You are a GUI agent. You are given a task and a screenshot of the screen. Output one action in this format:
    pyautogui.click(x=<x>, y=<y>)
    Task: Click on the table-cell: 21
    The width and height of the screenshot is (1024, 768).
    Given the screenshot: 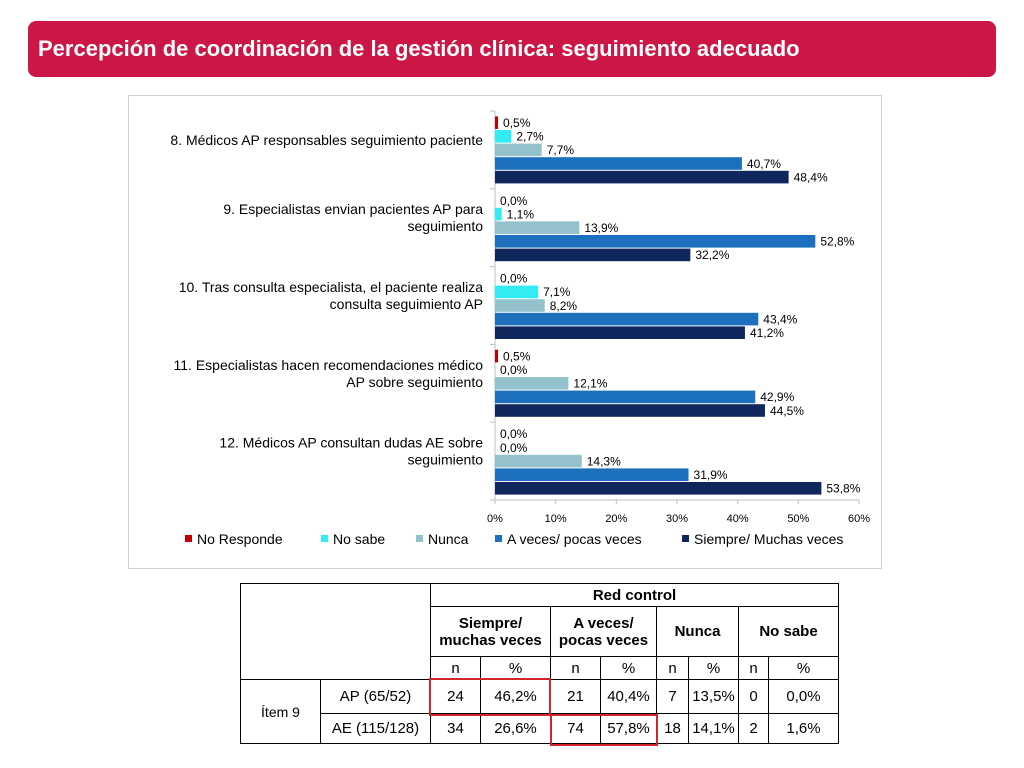 What is the action you would take?
    pyautogui.click(x=575, y=696)
    